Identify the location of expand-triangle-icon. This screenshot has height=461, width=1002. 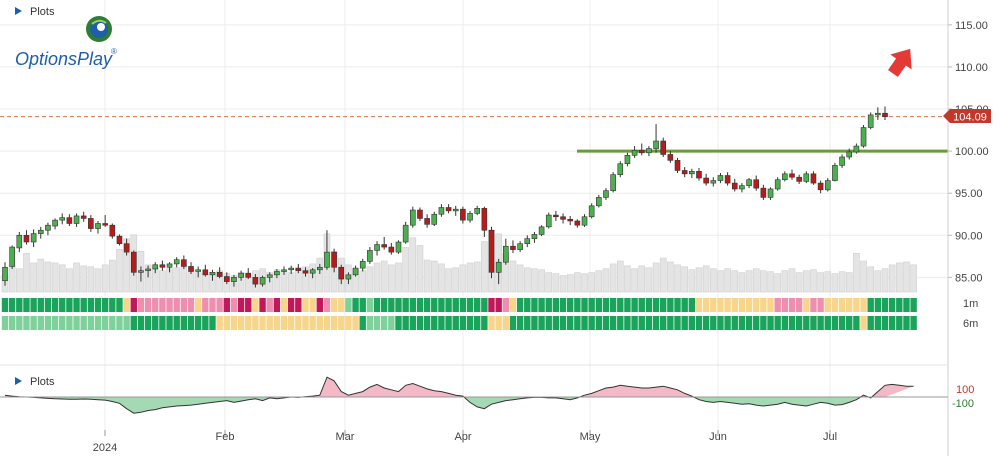
(18, 11).